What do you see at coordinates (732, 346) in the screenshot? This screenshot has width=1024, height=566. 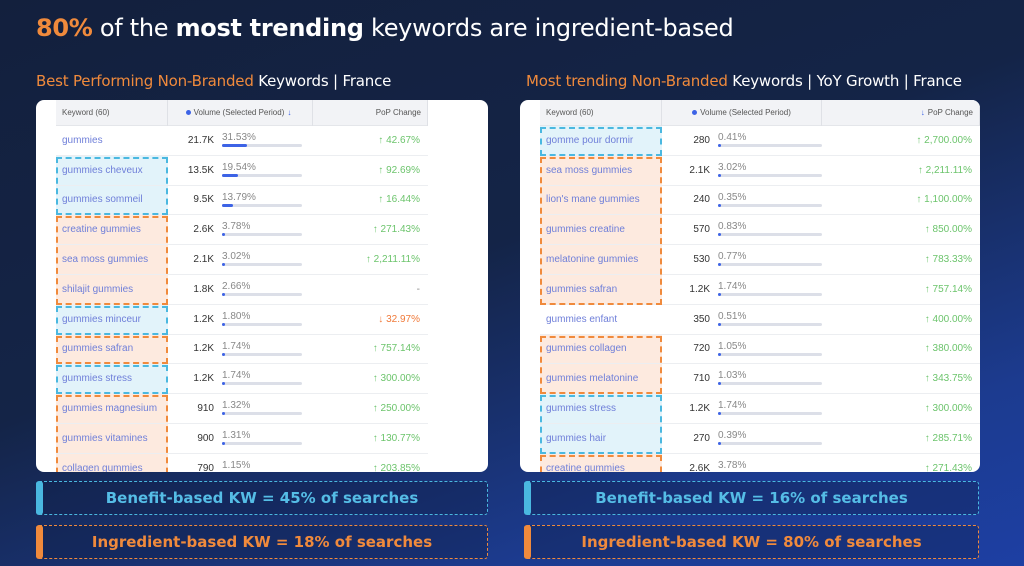 I see `share-percent: 1.05%` at bounding box center [732, 346].